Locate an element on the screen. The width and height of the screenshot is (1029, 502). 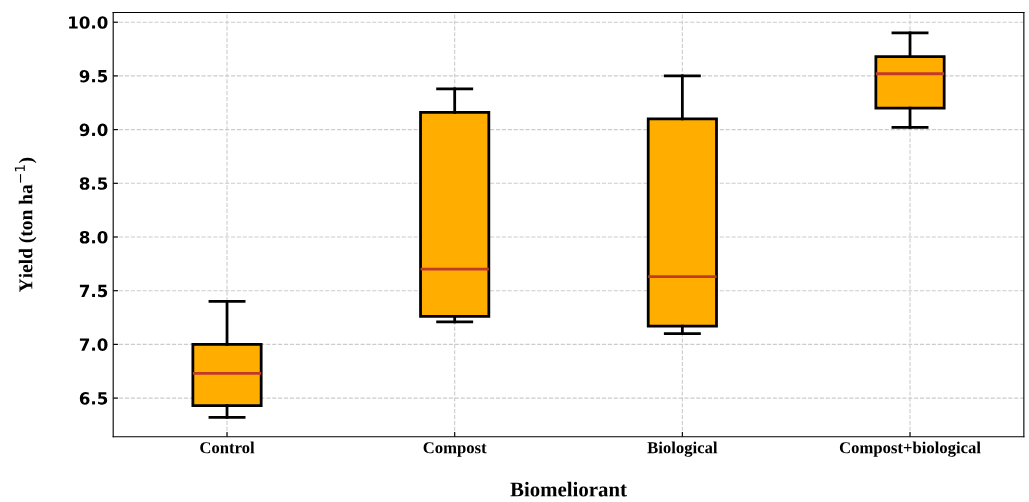
y-tick-label: 7.0 is located at coordinates (93, 344).